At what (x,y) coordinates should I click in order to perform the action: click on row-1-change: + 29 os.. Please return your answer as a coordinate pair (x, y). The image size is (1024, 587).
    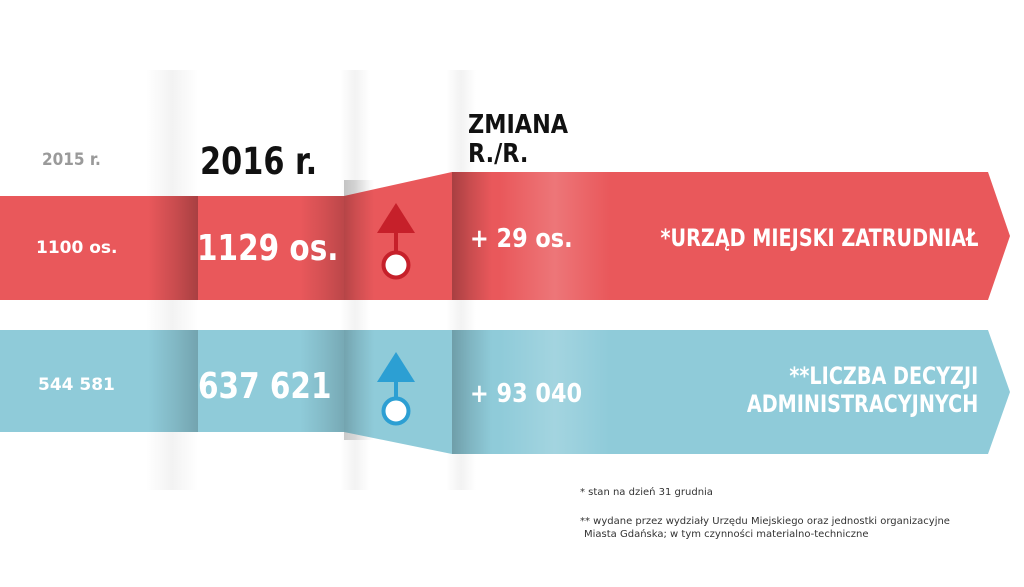
    Looking at the image, I should click on (521, 239).